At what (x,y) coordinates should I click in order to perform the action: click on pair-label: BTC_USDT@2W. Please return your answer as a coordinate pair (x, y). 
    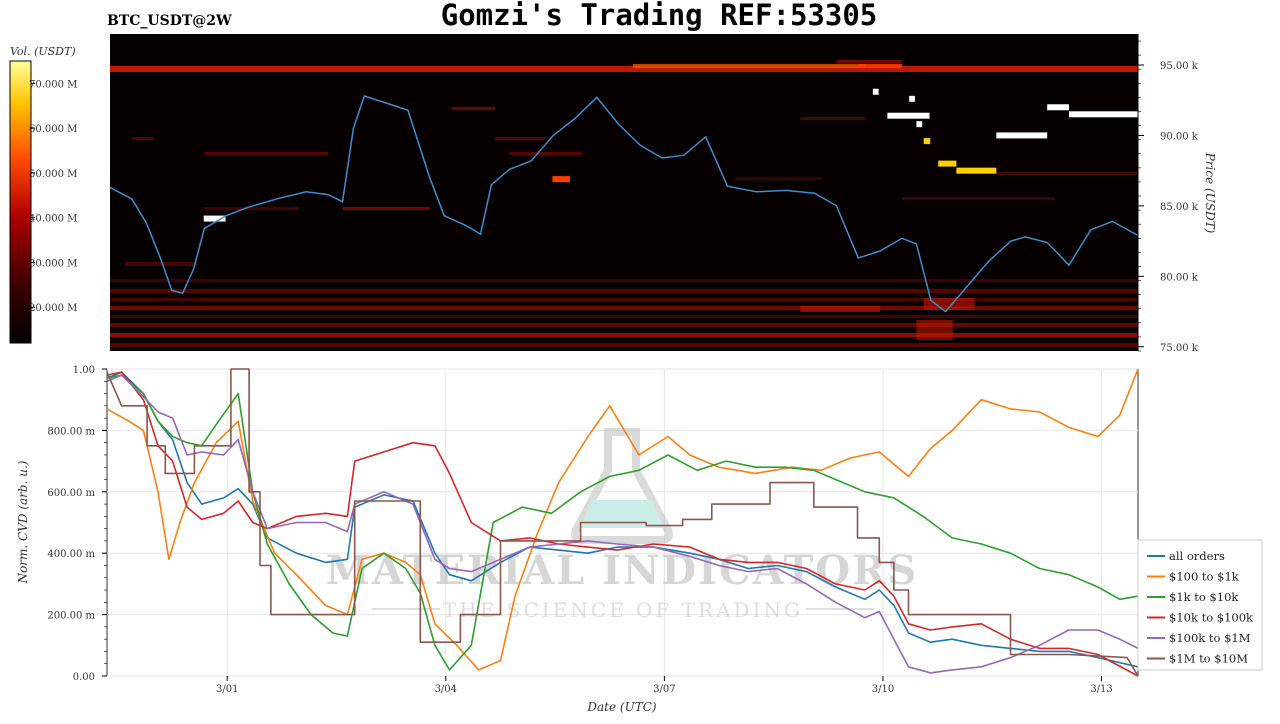
    Looking at the image, I should click on (169, 21).